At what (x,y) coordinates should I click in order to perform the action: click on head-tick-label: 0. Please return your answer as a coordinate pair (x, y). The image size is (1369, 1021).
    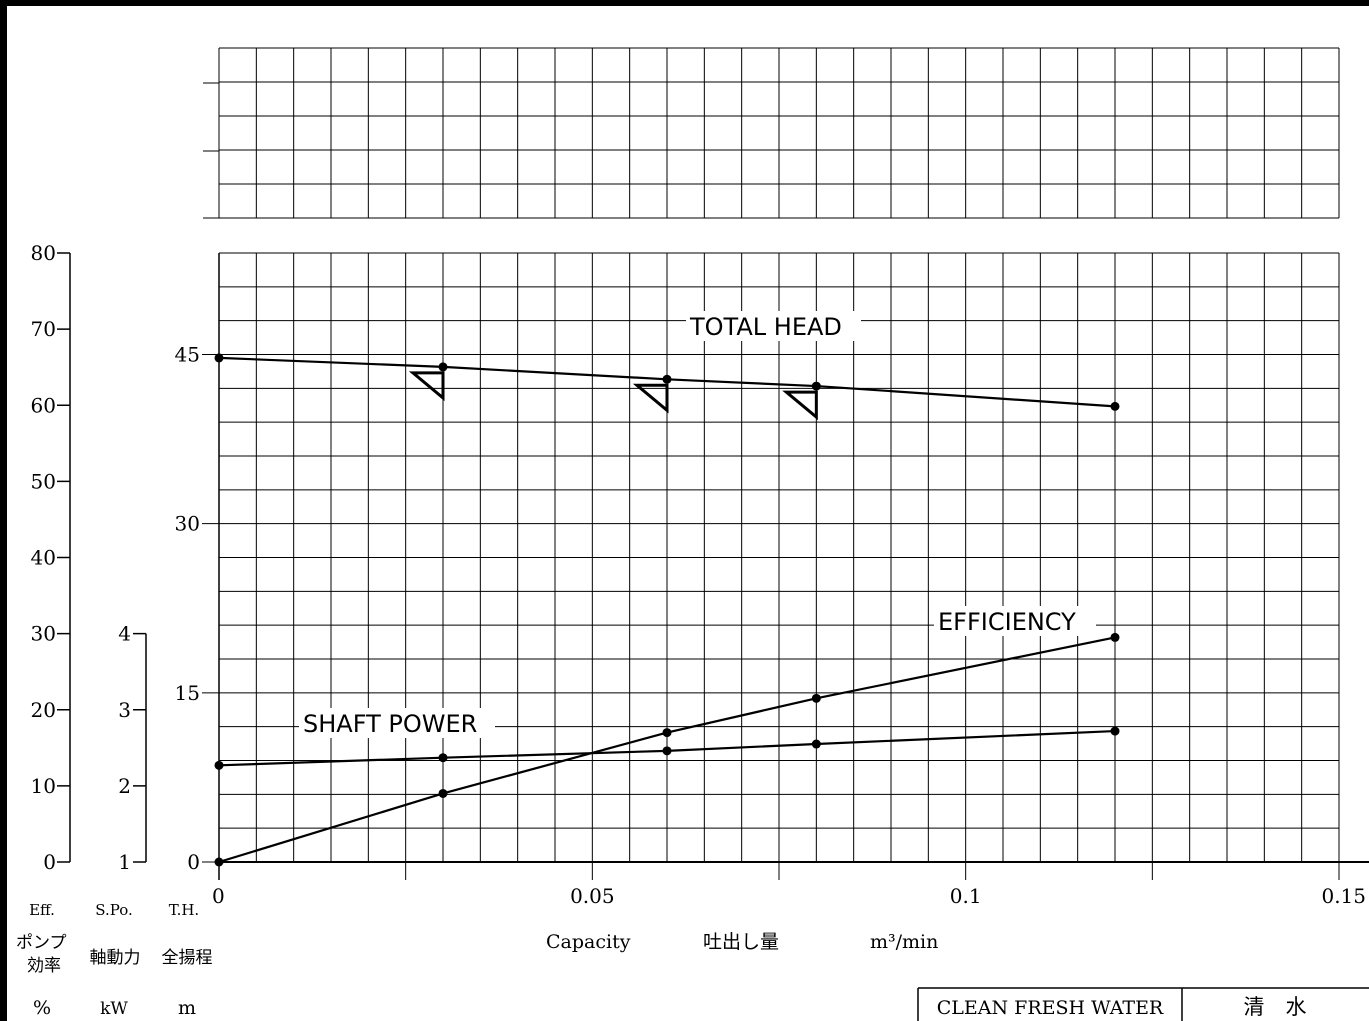
    Looking at the image, I should click on (193, 862).